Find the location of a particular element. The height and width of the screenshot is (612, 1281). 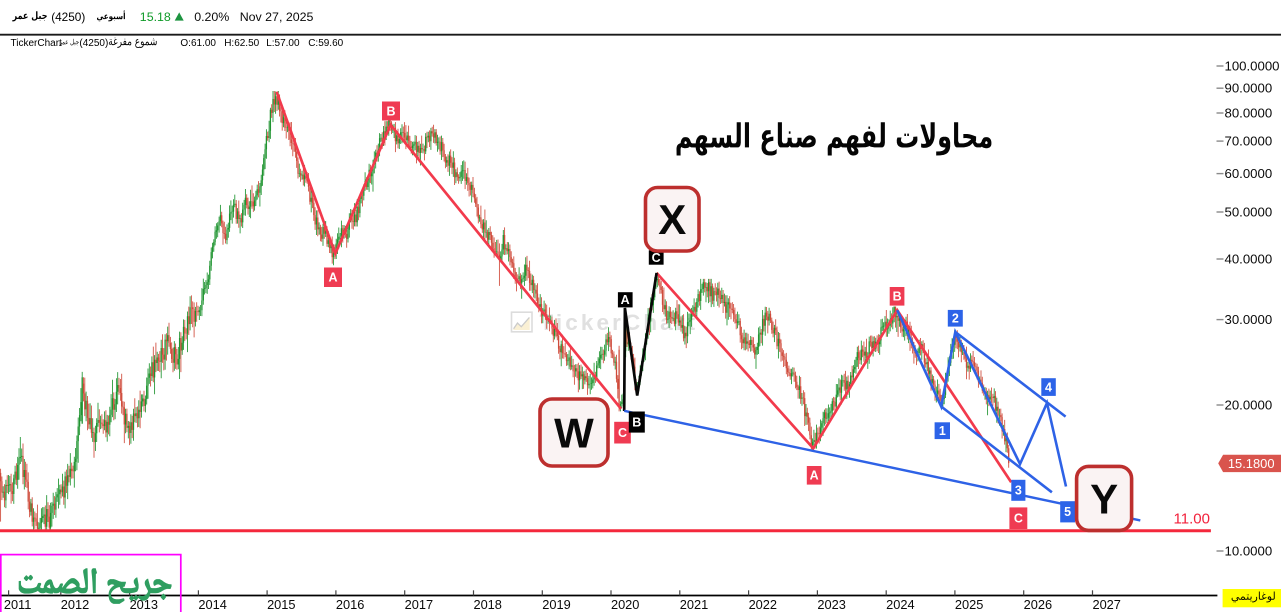

svg-text: 2021 is located at coordinates (694, 604).